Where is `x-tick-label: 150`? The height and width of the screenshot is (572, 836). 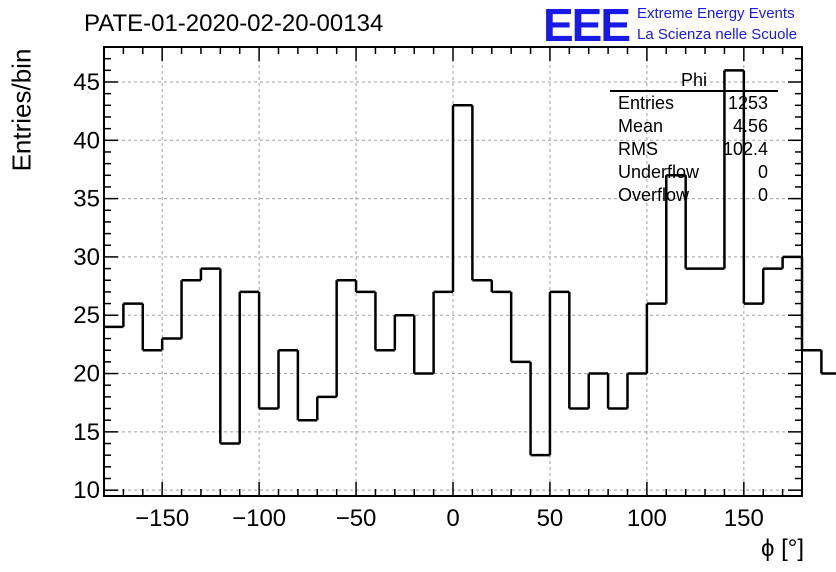
x-tick-label: 150 is located at coordinates (744, 518).